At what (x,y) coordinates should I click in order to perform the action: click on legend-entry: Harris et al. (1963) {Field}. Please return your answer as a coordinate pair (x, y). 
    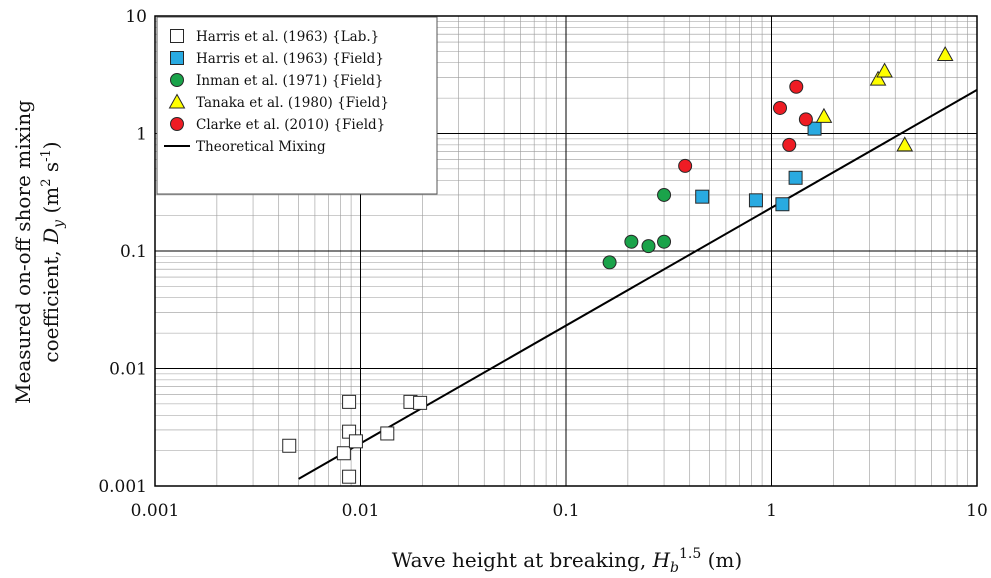
    Looking at the image, I should click on (277, 59).